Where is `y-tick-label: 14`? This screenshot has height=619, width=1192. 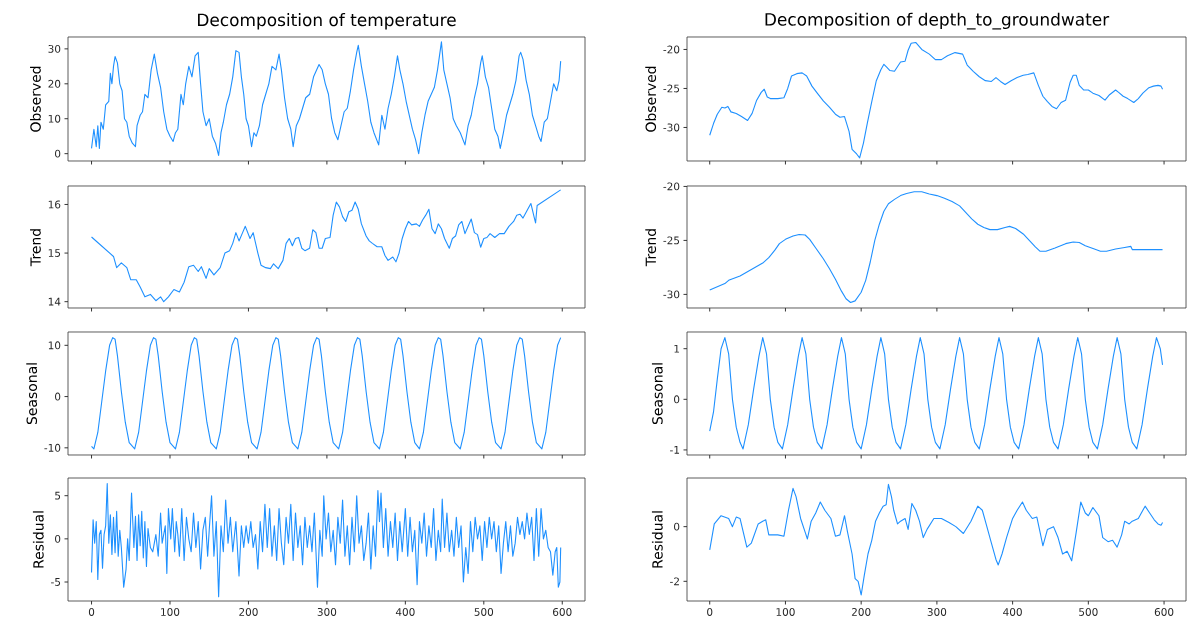 y-tick-label: 14 is located at coordinates (54, 301).